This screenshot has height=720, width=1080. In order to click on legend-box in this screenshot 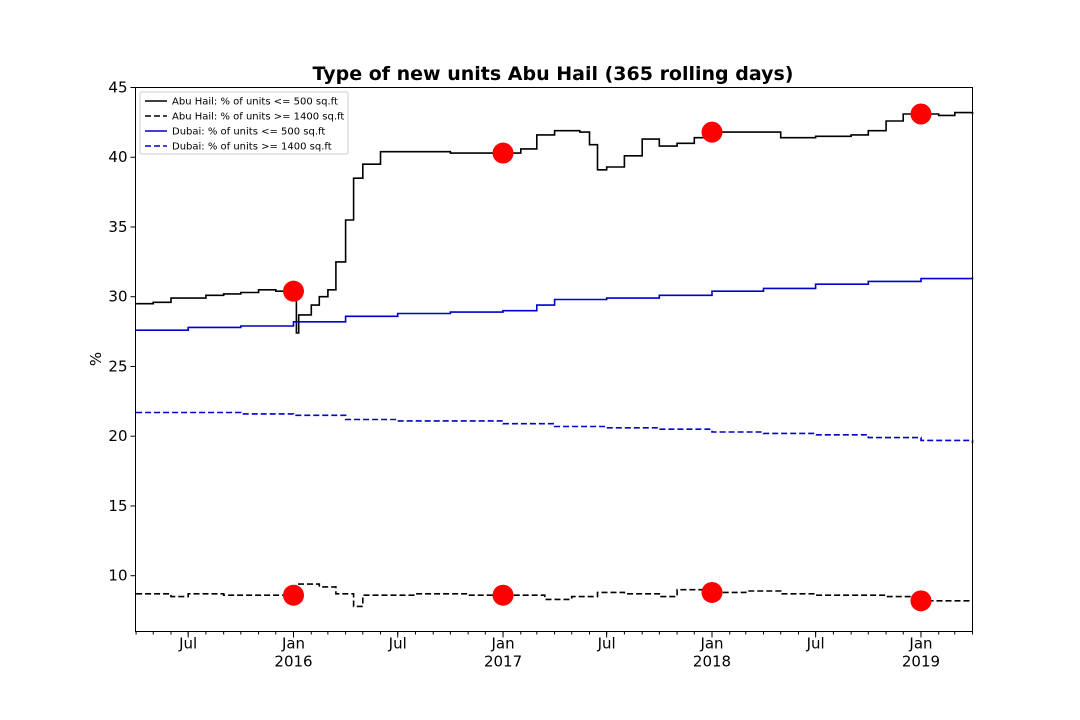, I will do `click(244, 123)`.